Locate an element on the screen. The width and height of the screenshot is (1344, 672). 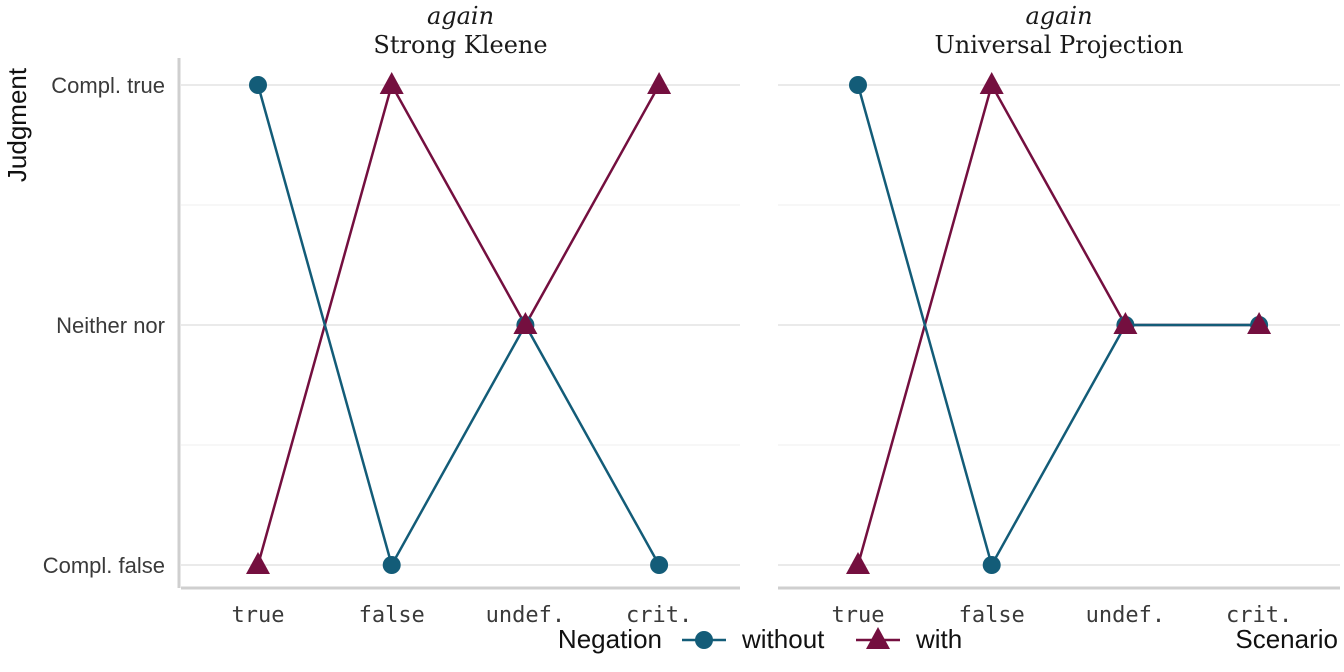
legend-title: Negation is located at coordinates (610, 639).